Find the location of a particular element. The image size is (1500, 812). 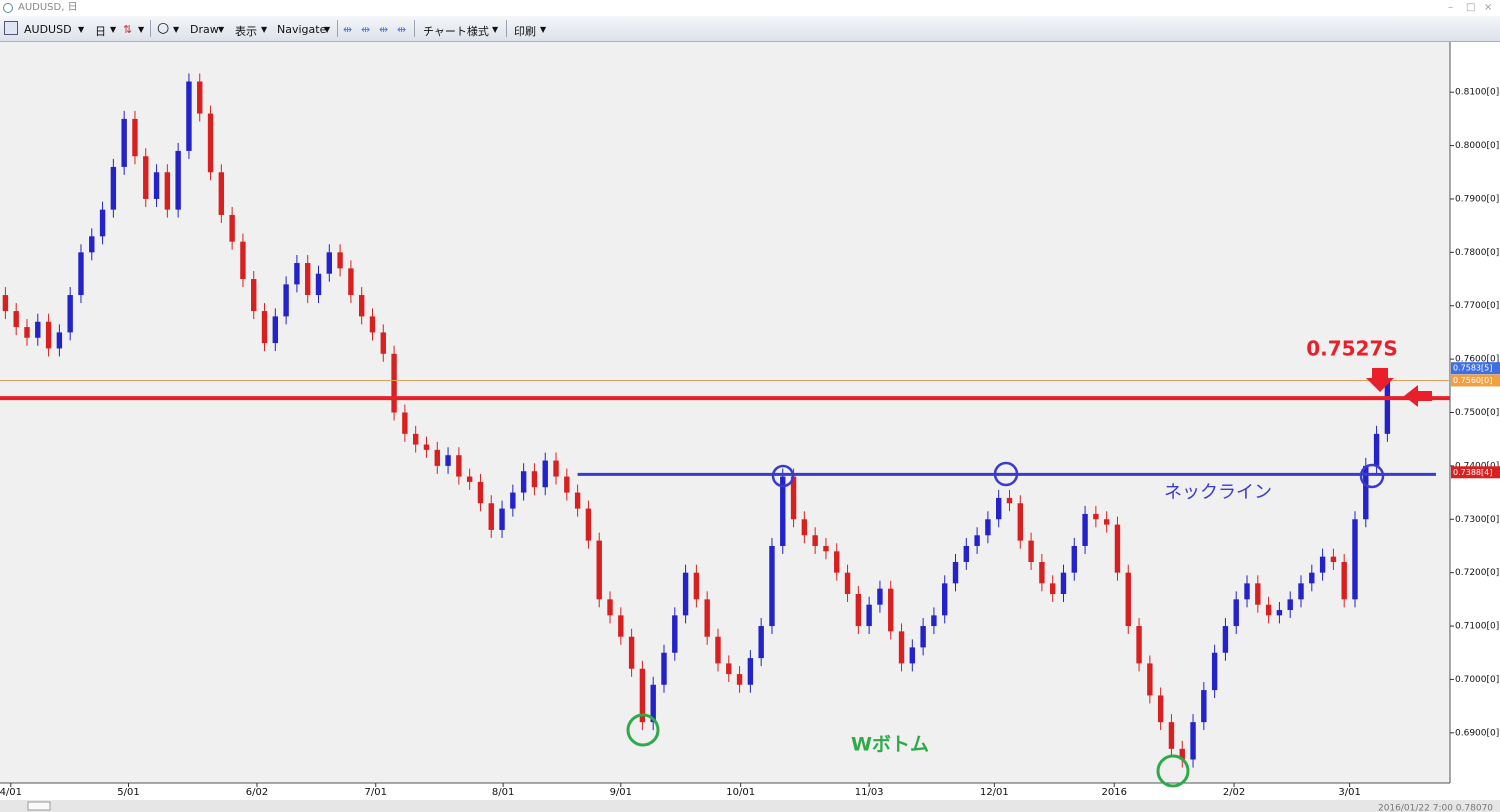

chart-style-menu: チャート様式 is located at coordinates (456, 31).